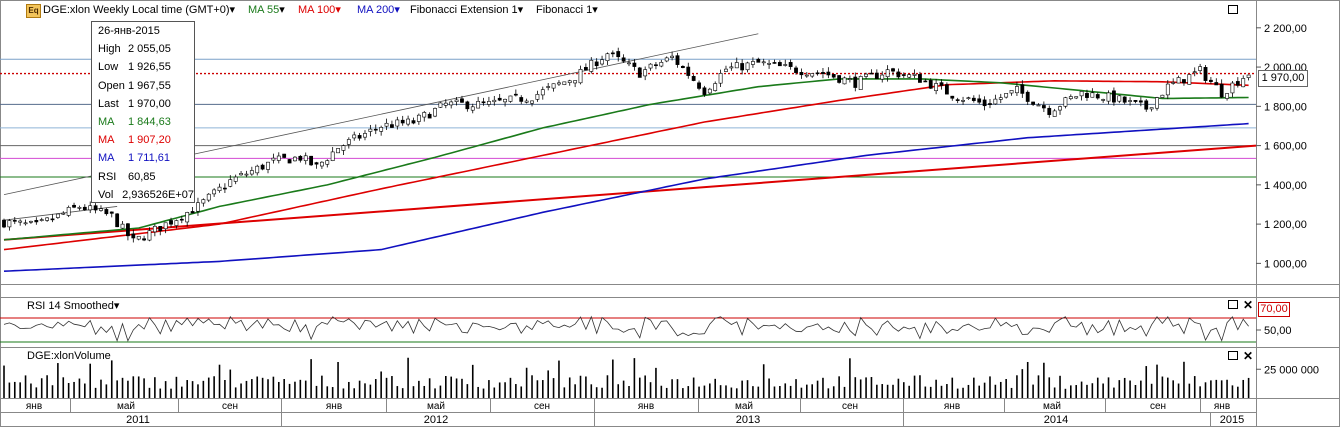 The width and height of the screenshot is (1340, 427). I want to click on month-label: сен, so click(542, 406).